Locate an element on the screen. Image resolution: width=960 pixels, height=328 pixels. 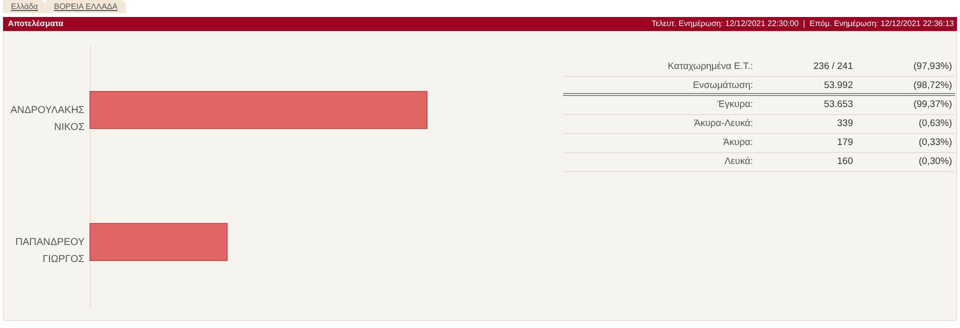
text: (0,63%) is located at coordinates (935, 123).